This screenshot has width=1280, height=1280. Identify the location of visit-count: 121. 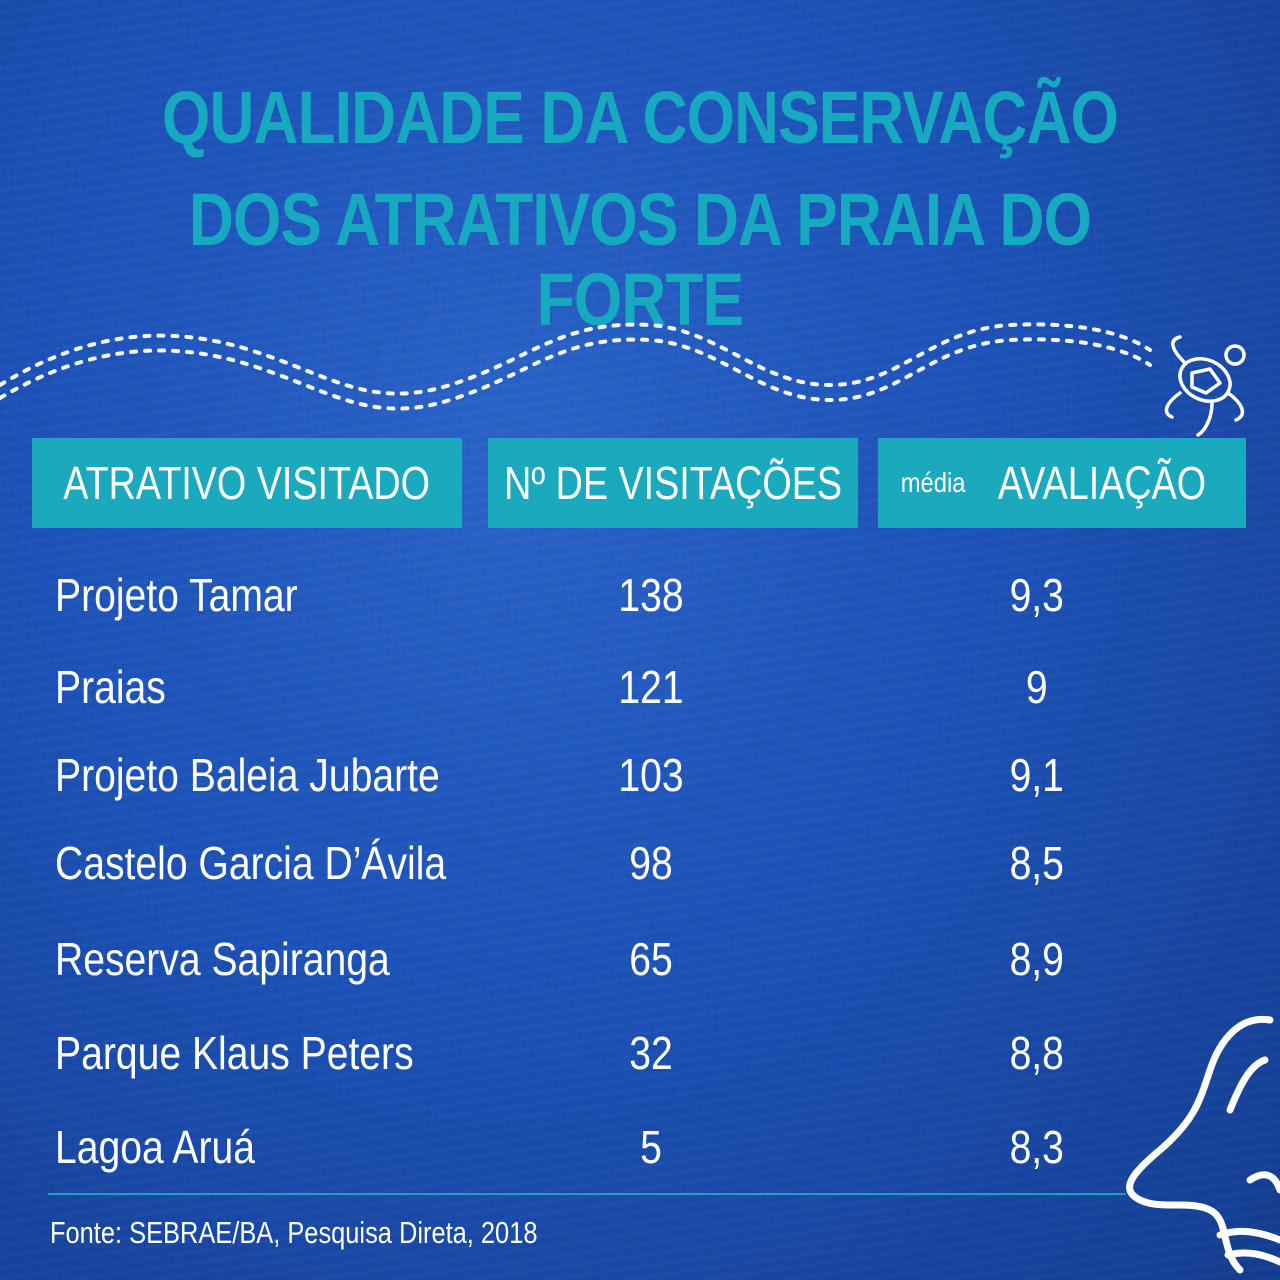
(651, 687).